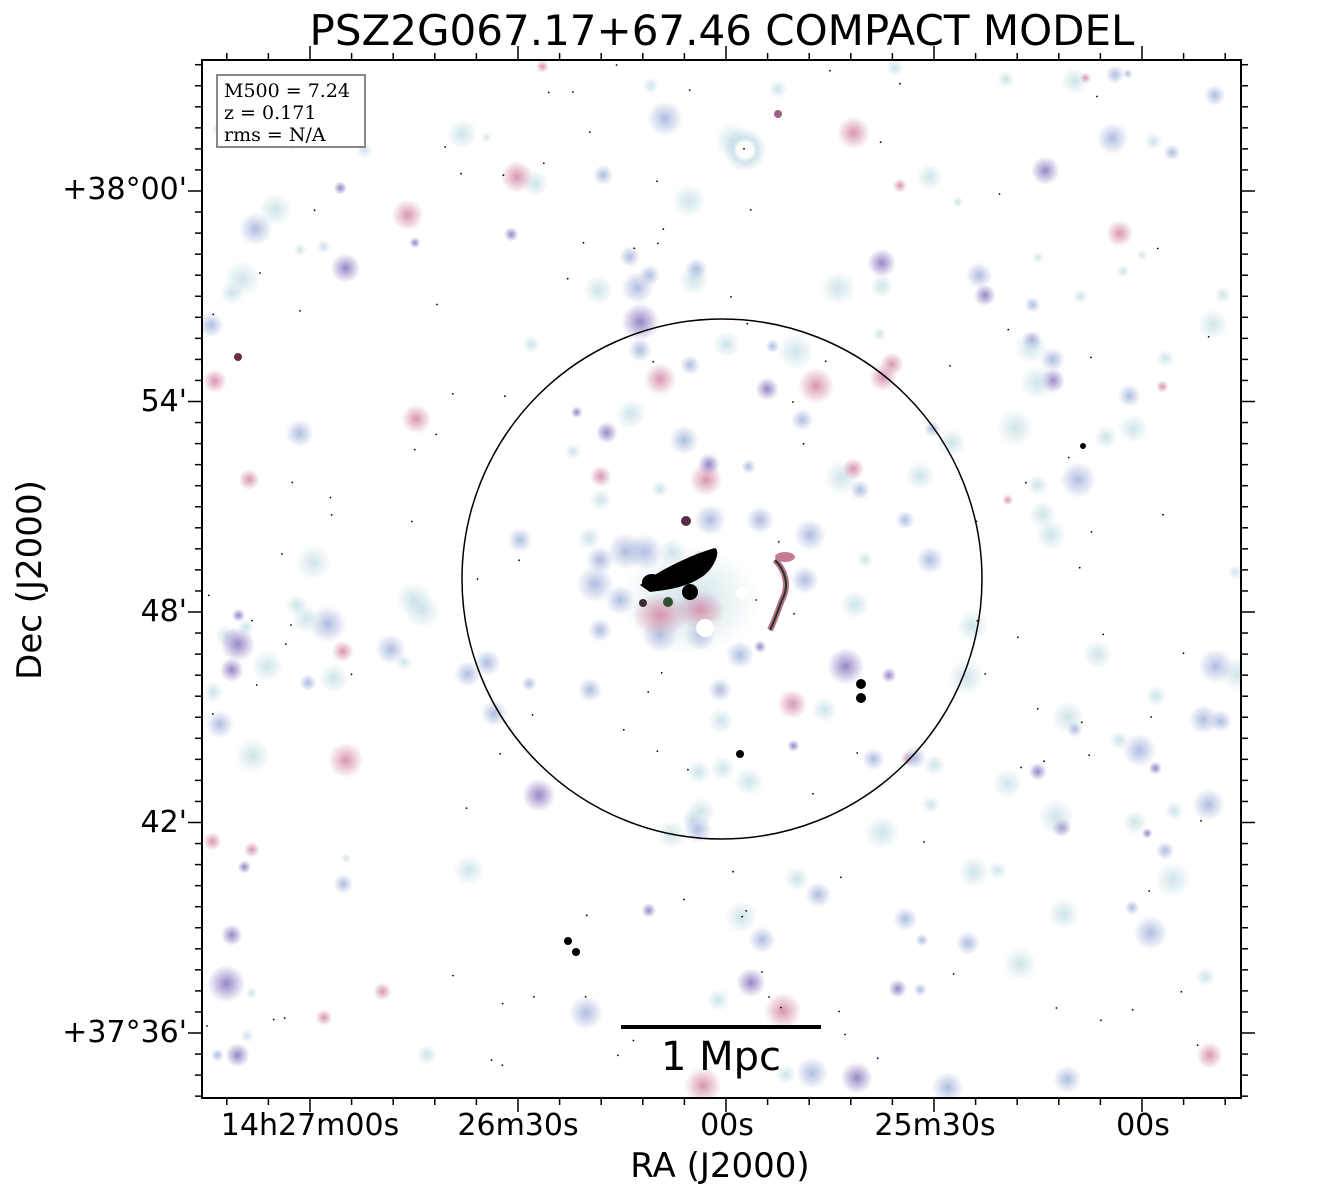  What do you see at coordinates (124, 189) in the screenshot?
I see `ytick-label: +38°00'` at bounding box center [124, 189].